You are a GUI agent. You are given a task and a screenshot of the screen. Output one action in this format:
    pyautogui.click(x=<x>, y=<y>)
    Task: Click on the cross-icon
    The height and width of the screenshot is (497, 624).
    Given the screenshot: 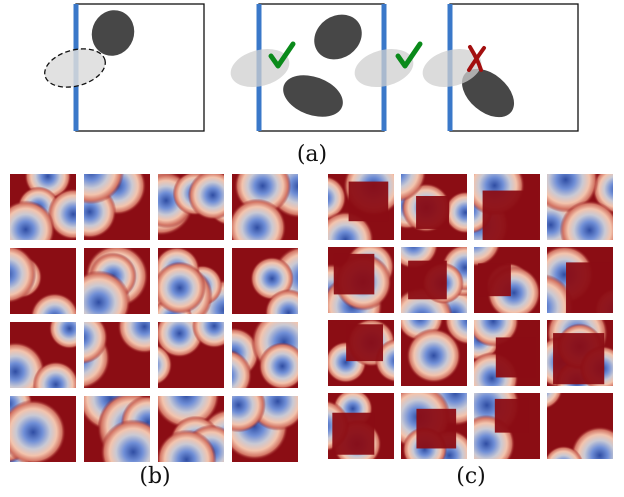 What is the action you would take?
    pyautogui.click(x=476, y=58)
    